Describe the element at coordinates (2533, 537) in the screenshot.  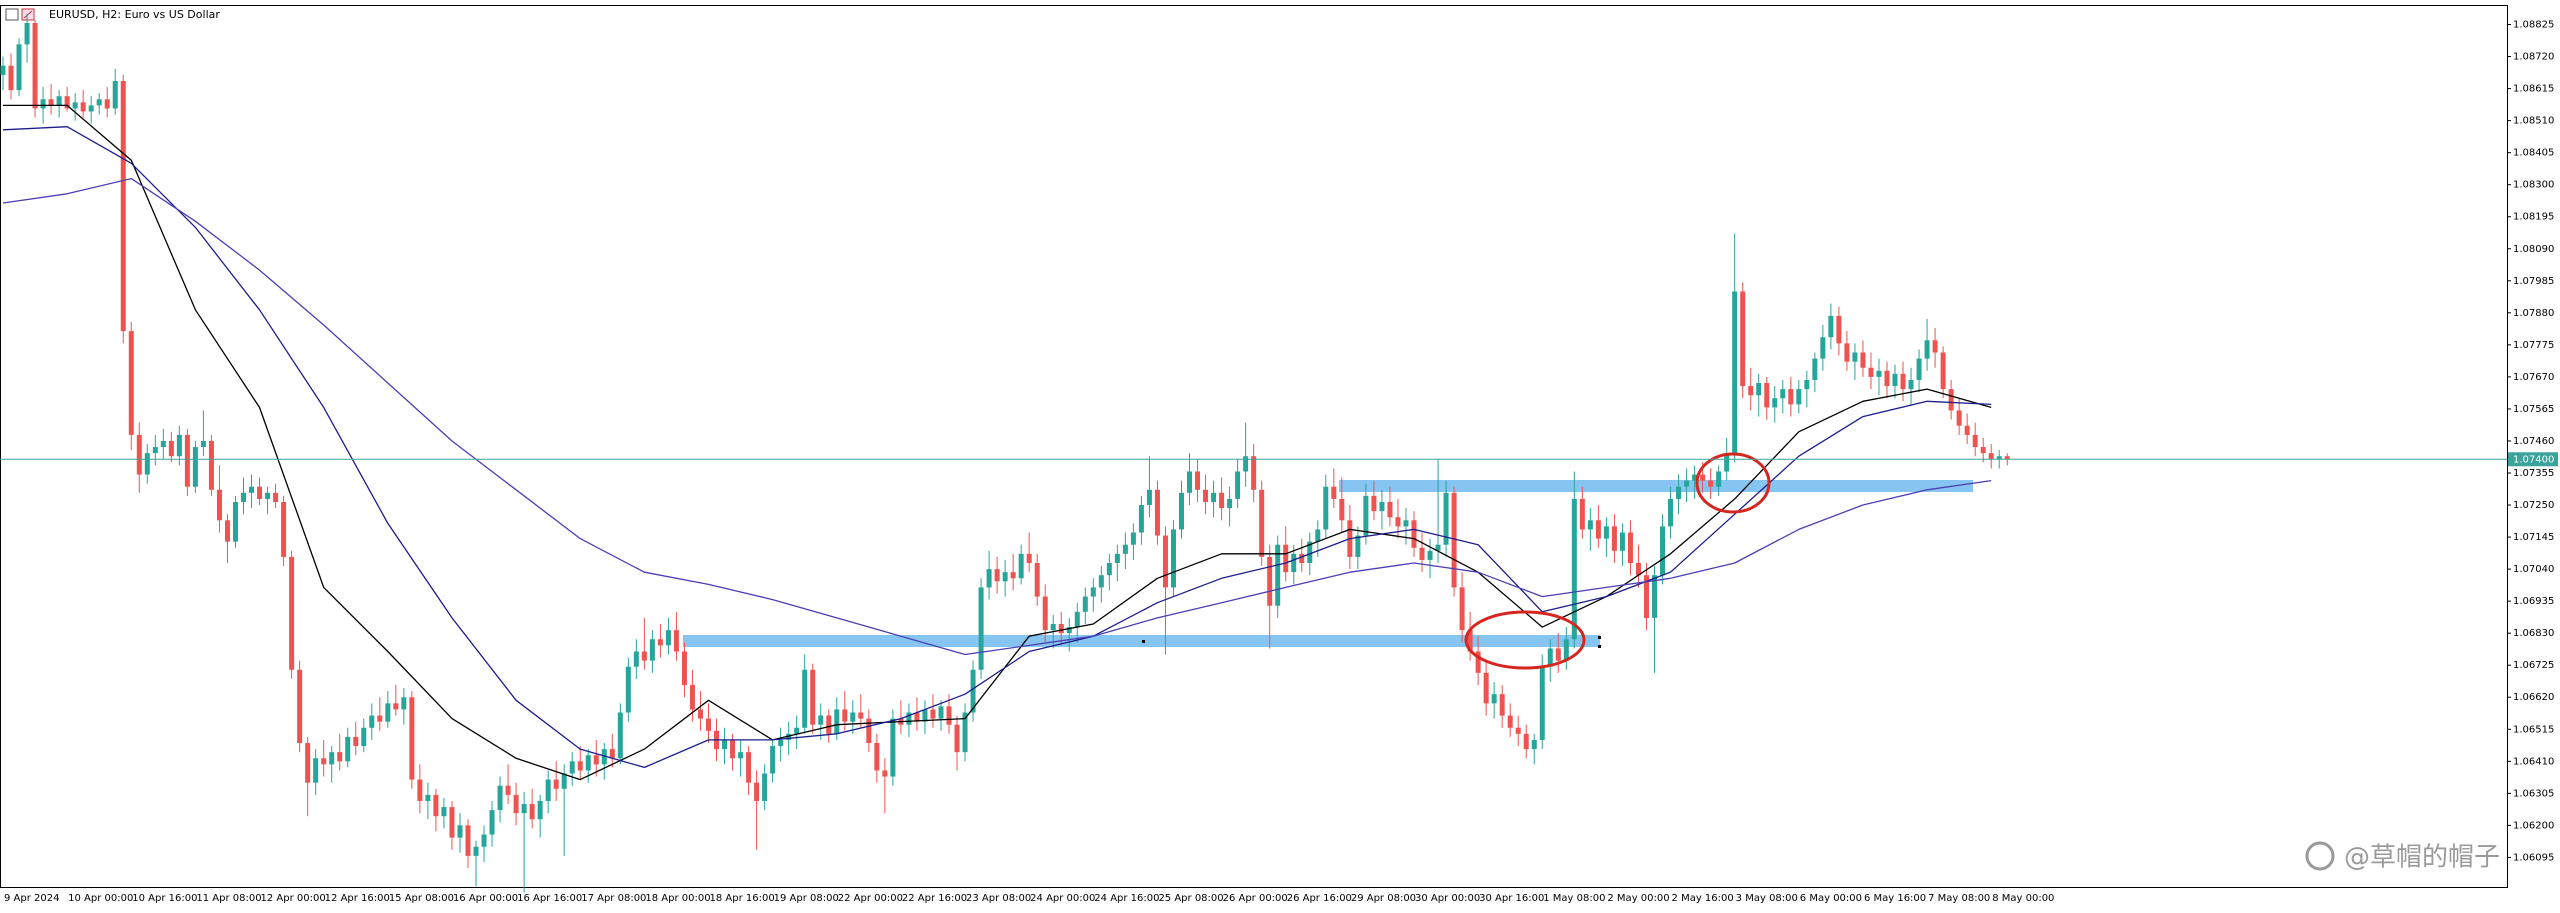
I see `y-tick-label: 1.07145` at that location.